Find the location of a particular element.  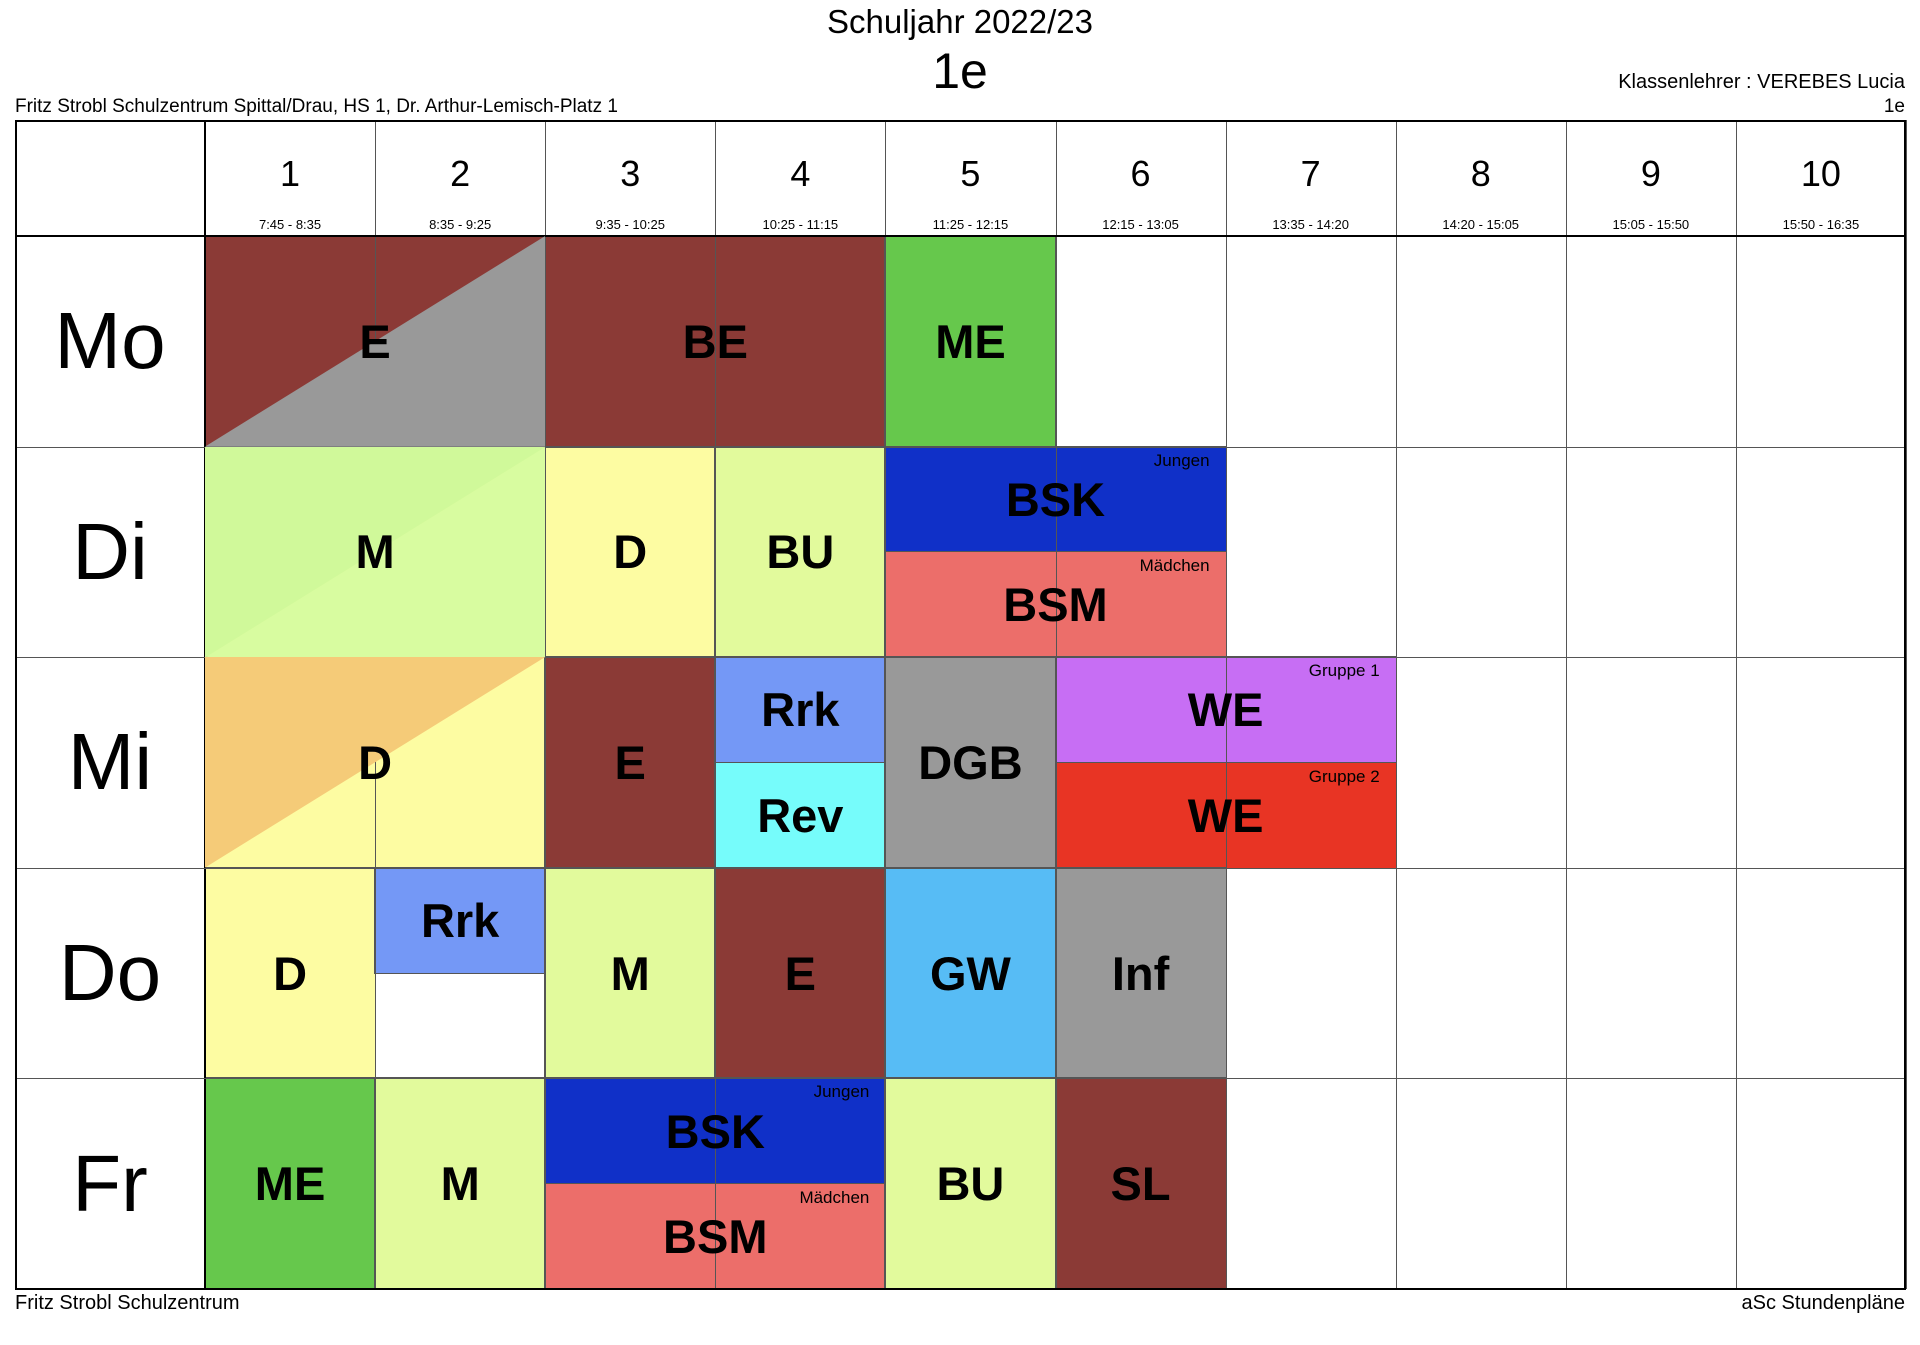

period-time: 11:25 - 12:15 is located at coordinates (970, 224).